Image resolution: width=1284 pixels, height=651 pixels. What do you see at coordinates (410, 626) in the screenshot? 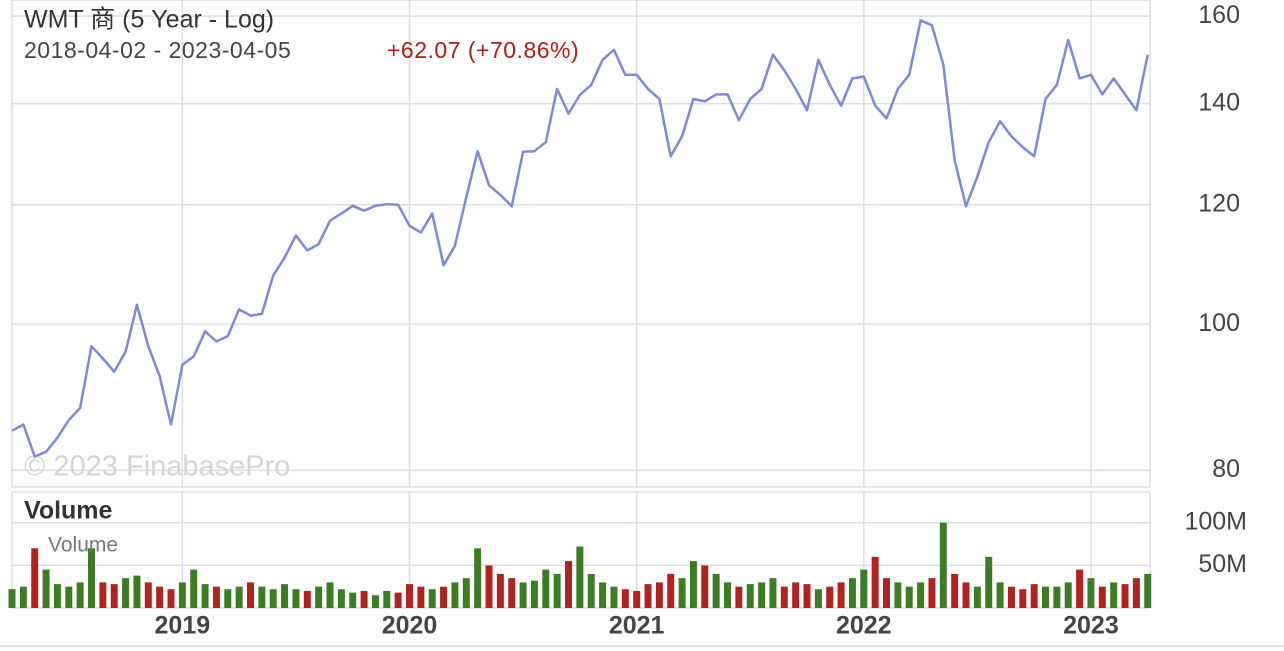
I see `x-tick-label: 2020` at bounding box center [410, 626].